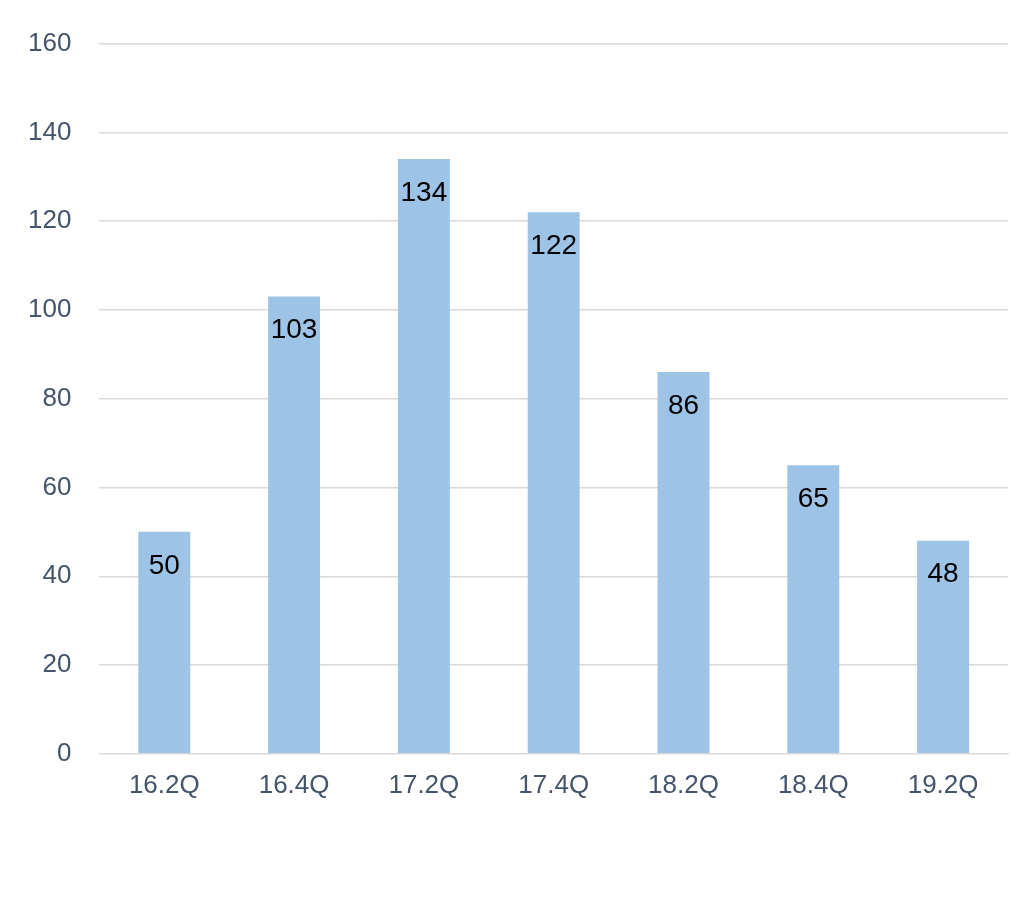  I want to click on data-label: 48, so click(943, 573).